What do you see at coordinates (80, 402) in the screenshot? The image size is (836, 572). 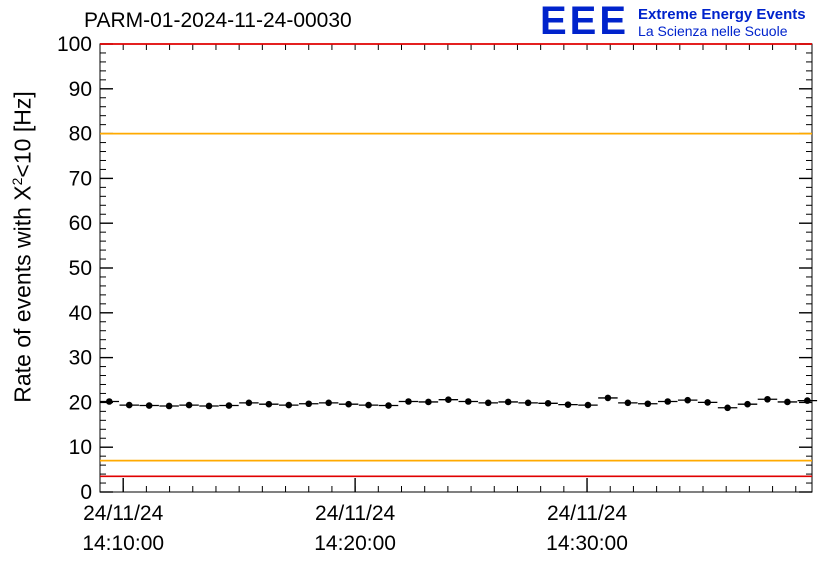 I see `y-tick-label: 20` at bounding box center [80, 402].